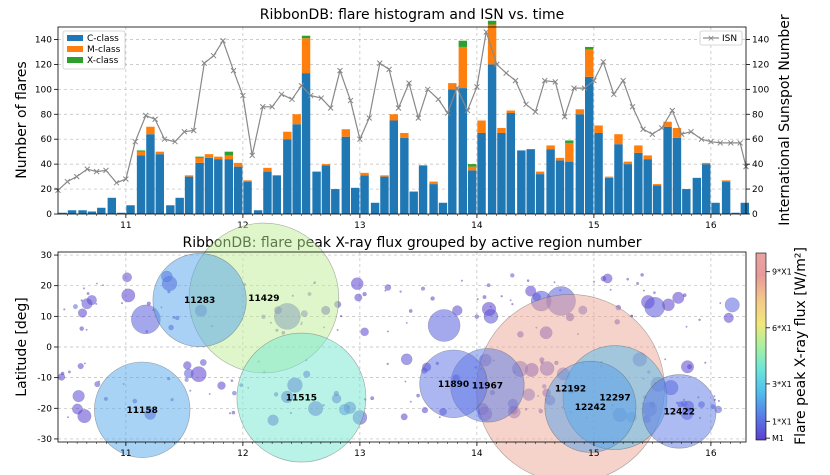 The height and width of the screenshot is (475, 830). What do you see at coordinates (47, 140) in the screenshot?
I see `top-y-tick-label: 60` at bounding box center [47, 140].